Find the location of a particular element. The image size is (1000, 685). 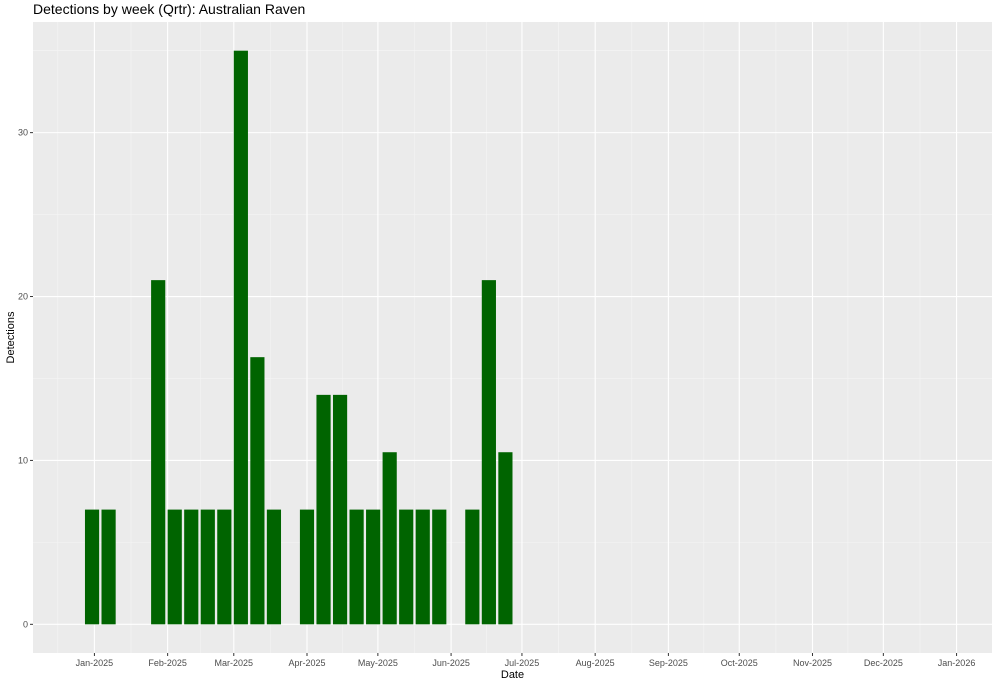

x-tick-label: Jan-2026 is located at coordinates (957, 663).